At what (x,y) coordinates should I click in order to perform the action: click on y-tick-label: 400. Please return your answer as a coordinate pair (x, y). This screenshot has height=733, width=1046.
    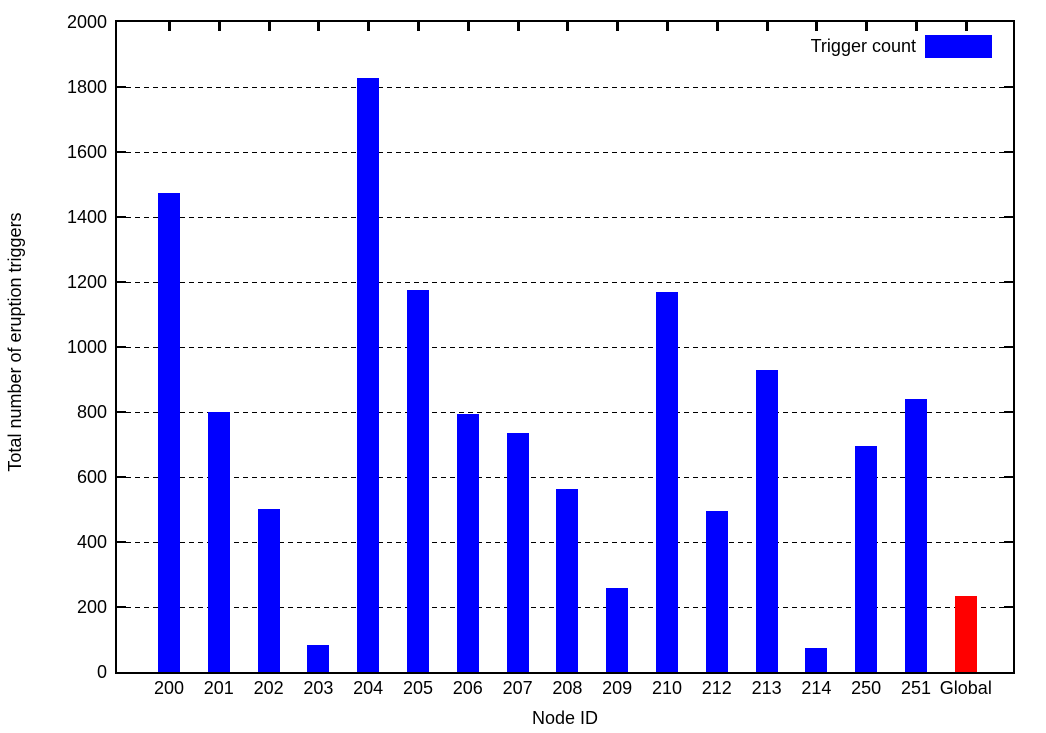
    Looking at the image, I should click on (91, 542).